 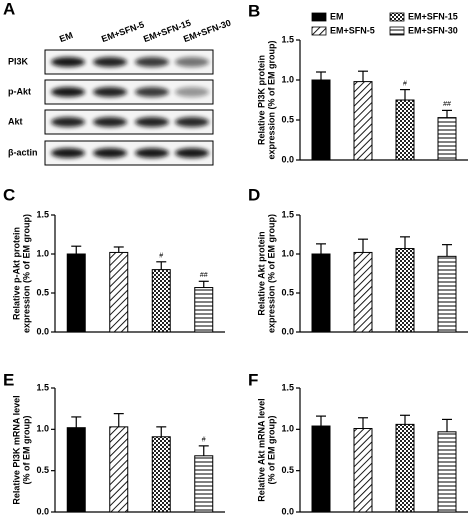 I want to click on legend-label: EM+SFN-30, so click(x=433, y=30).